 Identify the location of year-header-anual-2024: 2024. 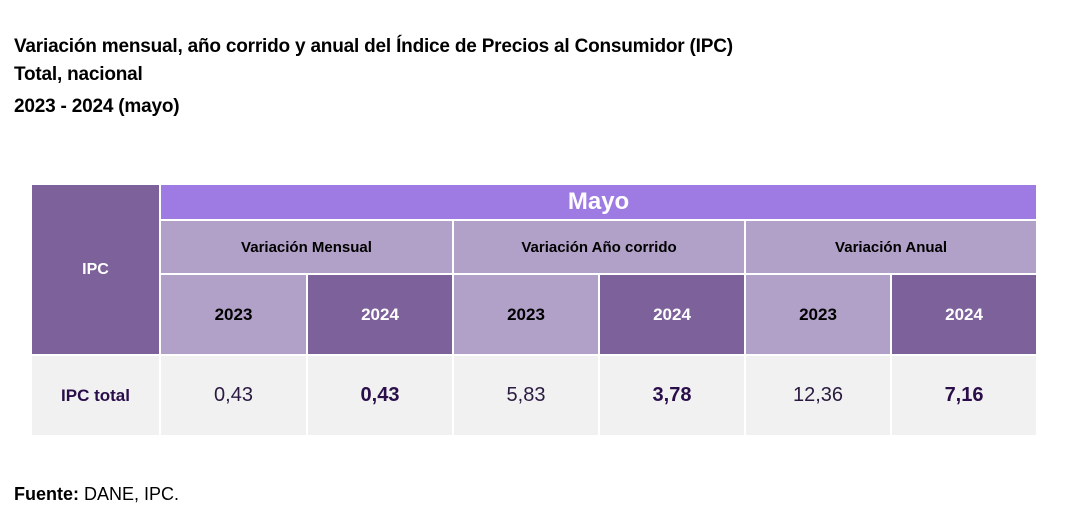
(964, 314).